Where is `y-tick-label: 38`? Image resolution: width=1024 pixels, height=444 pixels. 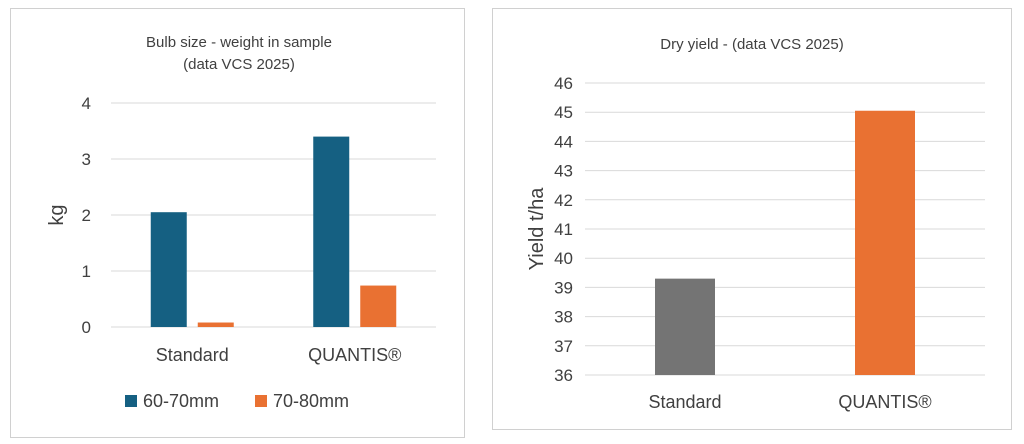 y-tick-label: 38 is located at coordinates (563, 317).